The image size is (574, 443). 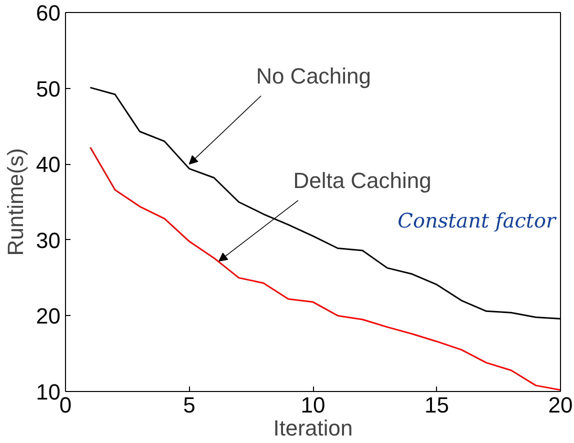 I want to click on x-axis-title: Iteration, so click(x=313, y=428).